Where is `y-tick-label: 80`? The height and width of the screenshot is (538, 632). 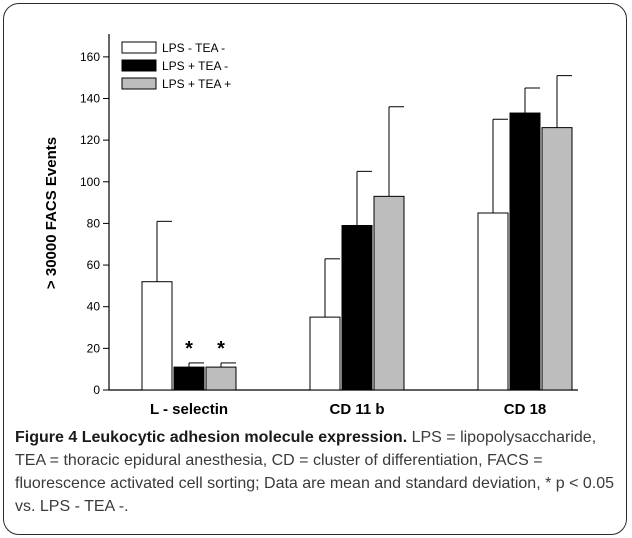 y-tick-label: 80 is located at coordinates (94, 223).